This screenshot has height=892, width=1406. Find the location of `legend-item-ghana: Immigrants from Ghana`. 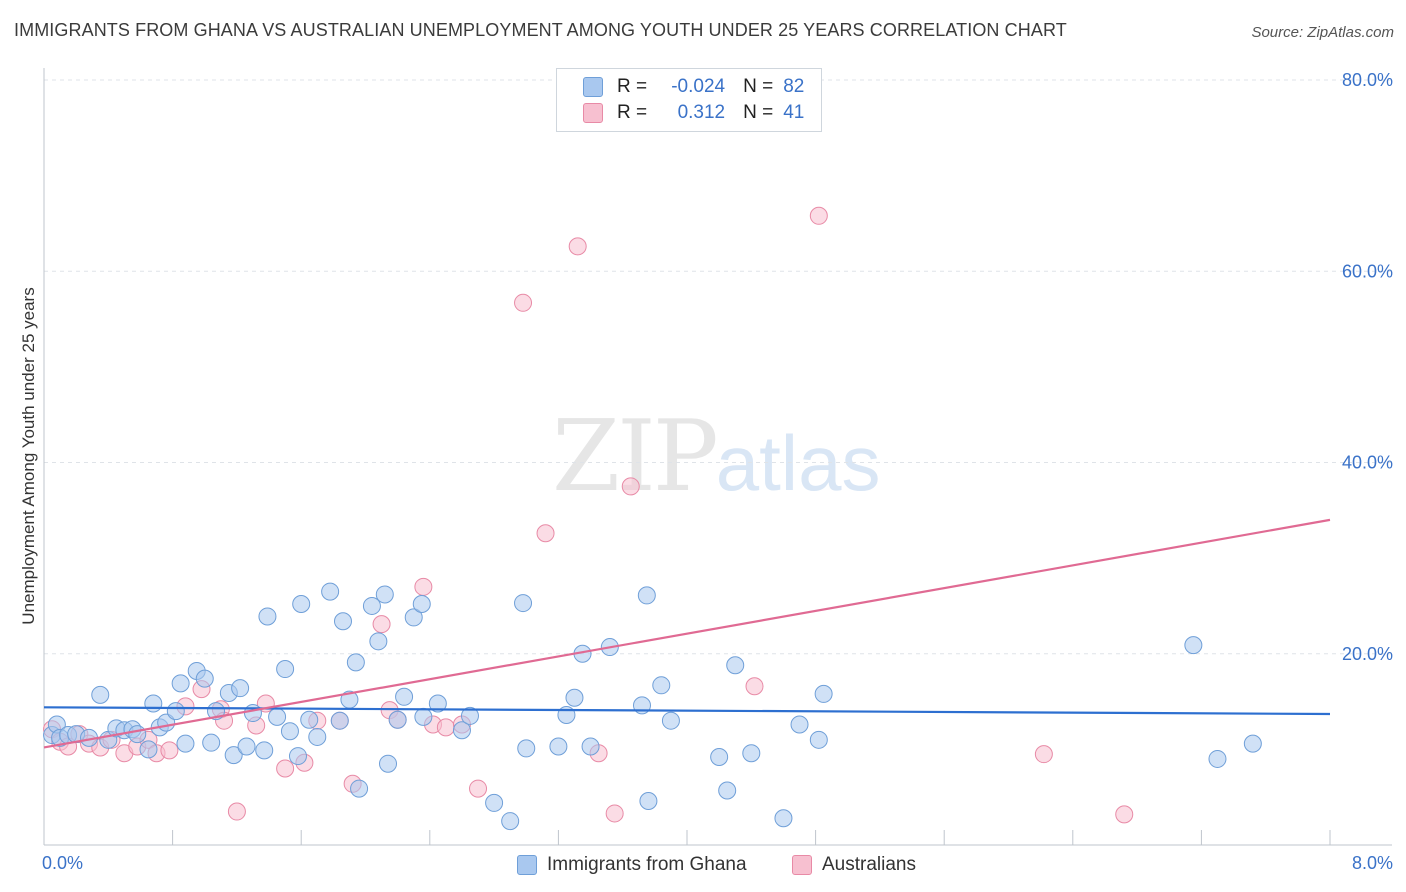

legend-item-ghana: Immigrants from Ghana is located at coordinates (632, 865).